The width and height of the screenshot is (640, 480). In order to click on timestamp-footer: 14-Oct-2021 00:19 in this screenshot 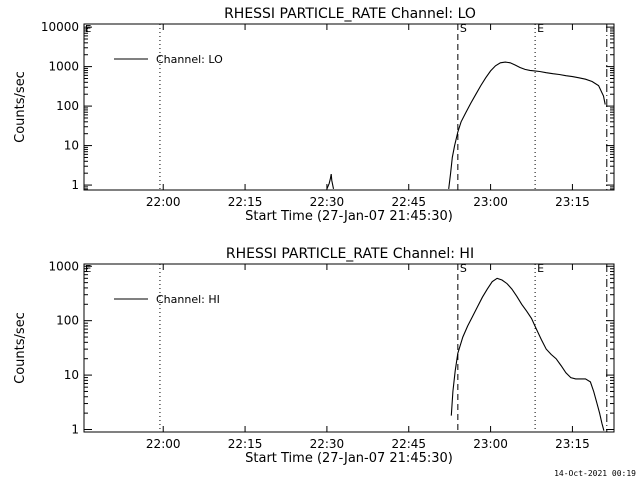, I will do `click(595, 473)`.